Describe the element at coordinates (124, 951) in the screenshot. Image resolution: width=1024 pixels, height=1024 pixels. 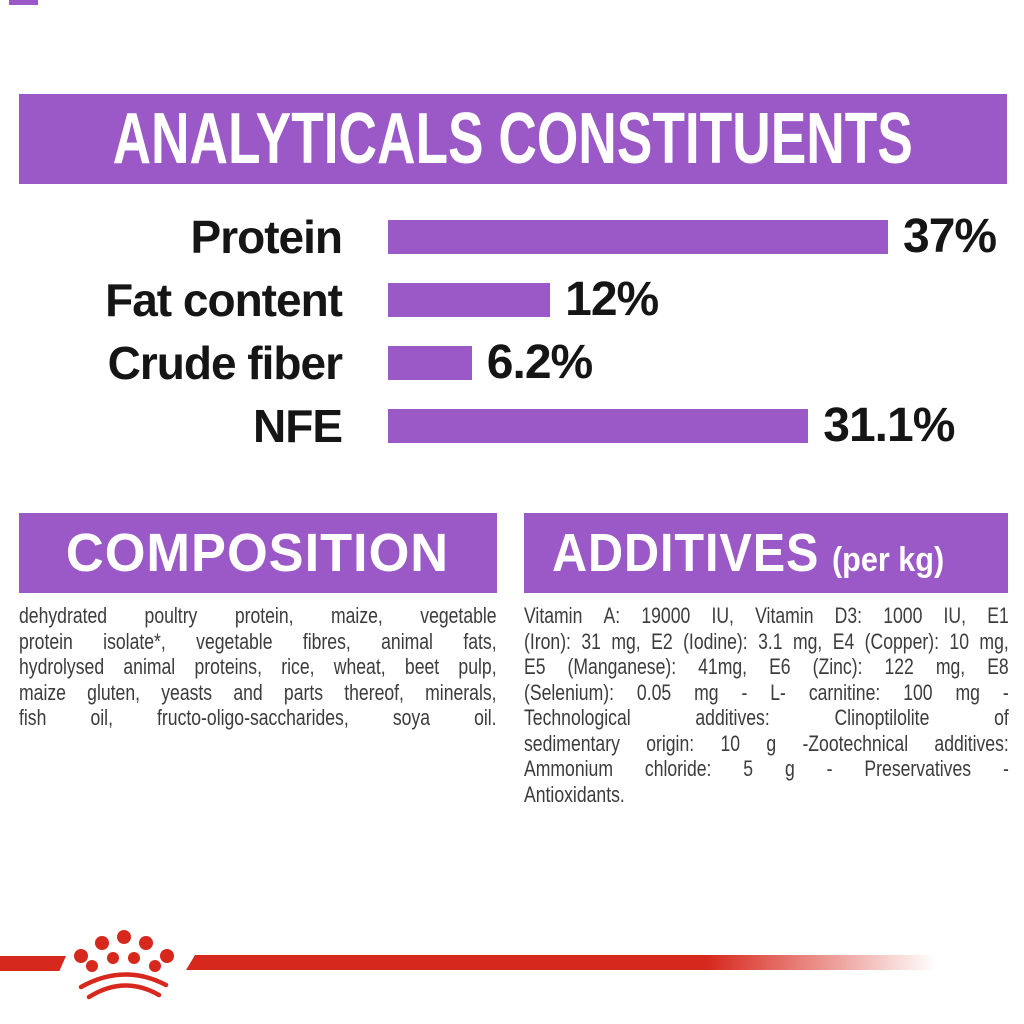
I see `crown-dots` at that location.